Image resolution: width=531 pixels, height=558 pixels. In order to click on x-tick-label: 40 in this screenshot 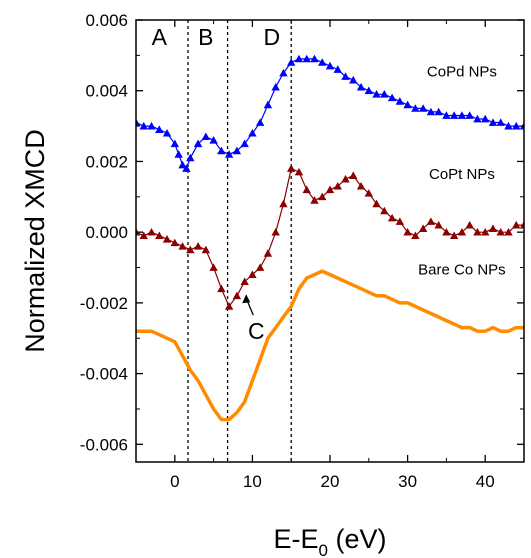, I will do `click(485, 481)`.